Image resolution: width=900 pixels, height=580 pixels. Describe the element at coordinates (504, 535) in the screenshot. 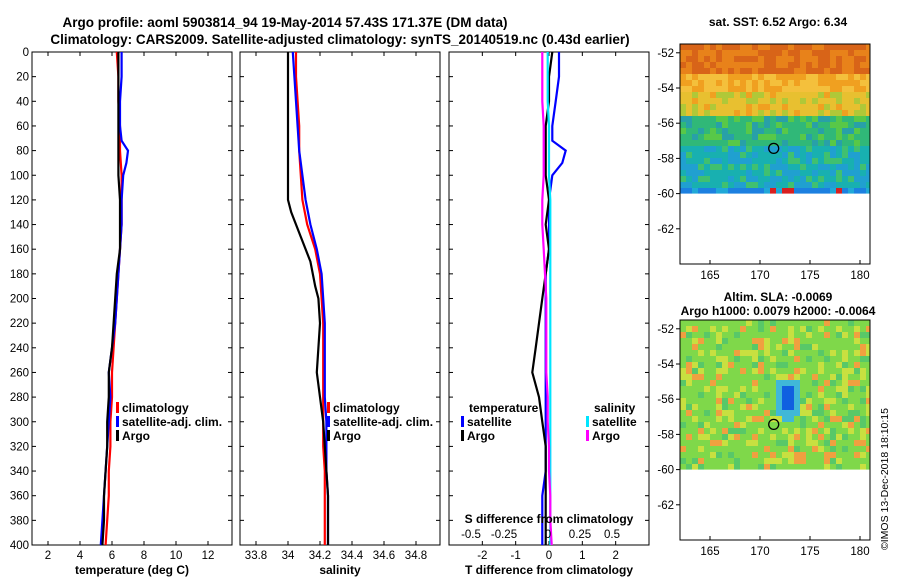

I see `salinity-diff-tick-label: -0.25` at that location.